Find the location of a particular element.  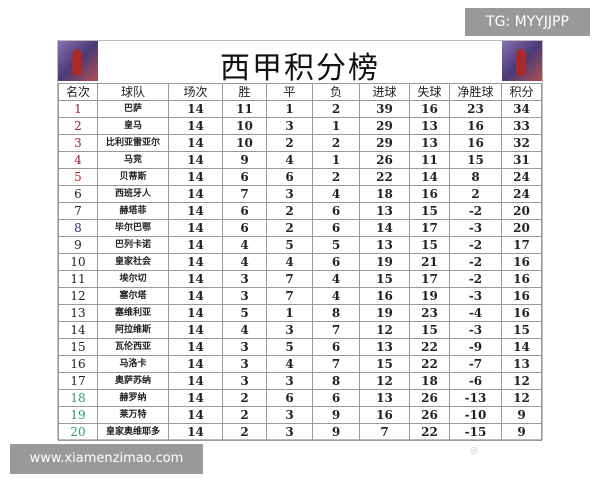

stat-cell: 39 is located at coordinates (384, 109).